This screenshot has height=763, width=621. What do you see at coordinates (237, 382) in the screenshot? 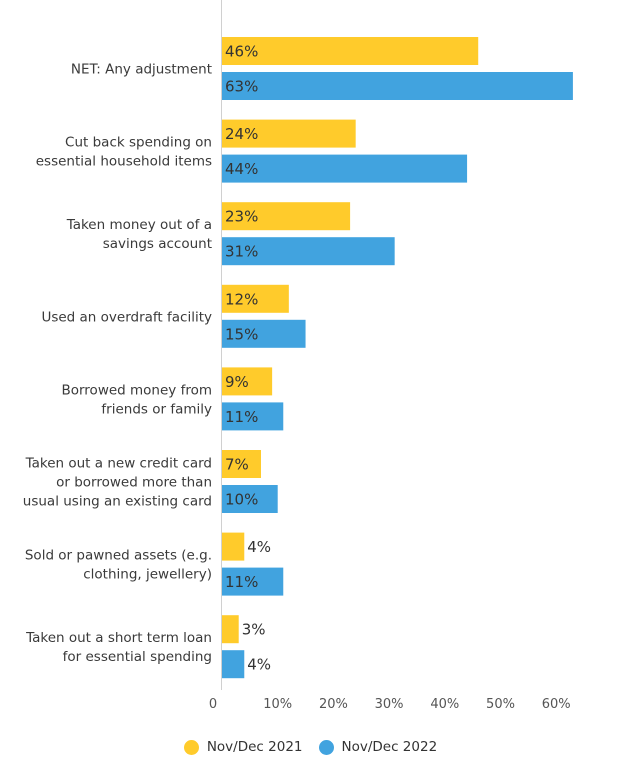
I see `bar-value-label: 9%` at bounding box center [237, 382].